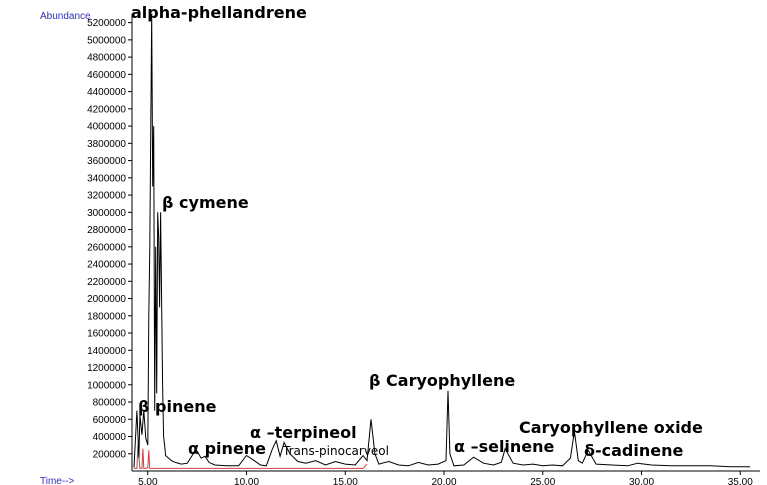 Image resolution: width=767 pixels, height=485 pixels. Describe the element at coordinates (303, 432) in the screenshot. I see `peak-label-alpha-terpineol: α –terpineol` at that location.